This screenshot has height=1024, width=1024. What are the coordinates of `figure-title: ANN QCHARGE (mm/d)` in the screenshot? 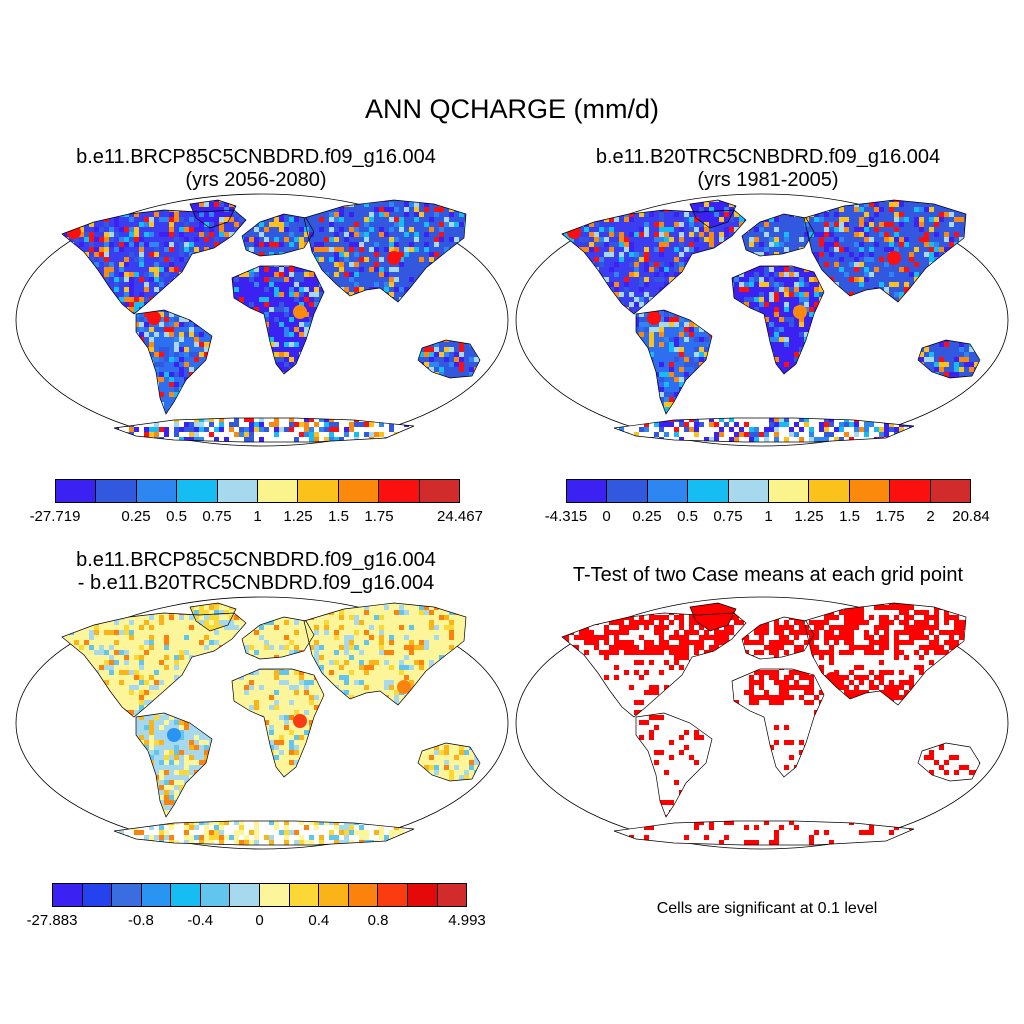 It's located at (511, 109).